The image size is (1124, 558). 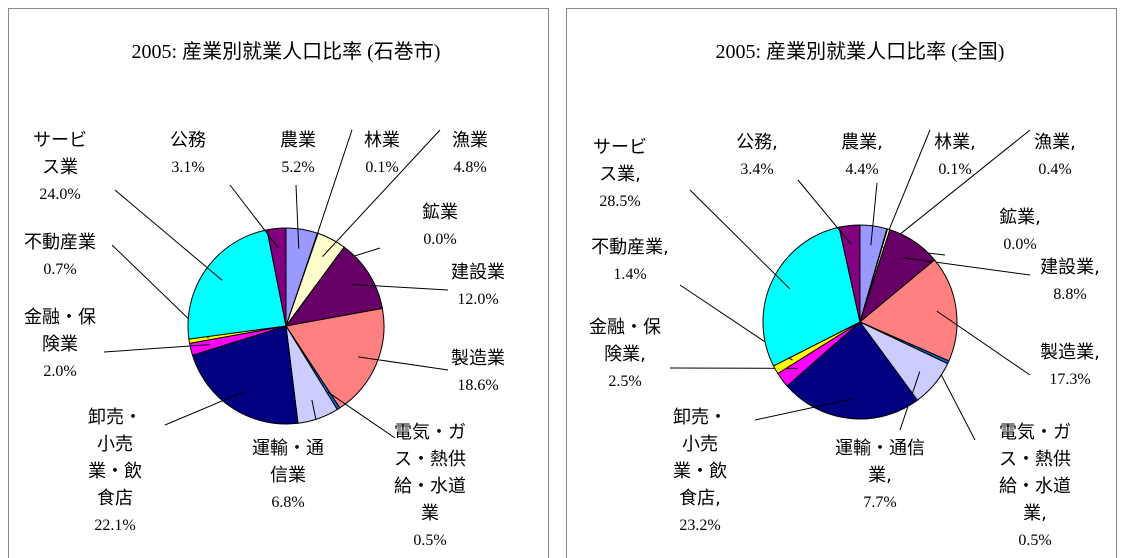 What do you see at coordinates (860, 51) in the screenshot?
I see `chart-title: 2005: 産業別就業人口比率 (全国)` at bounding box center [860, 51].